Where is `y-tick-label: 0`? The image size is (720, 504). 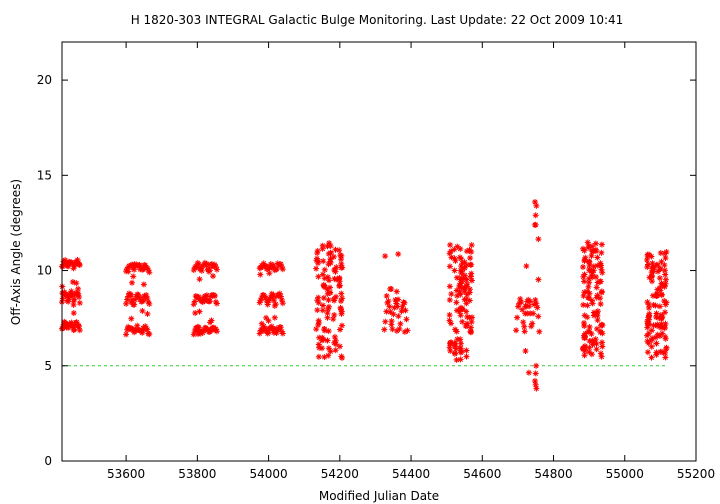
y-tick-label: 0 is located at coordinates (48, 461).